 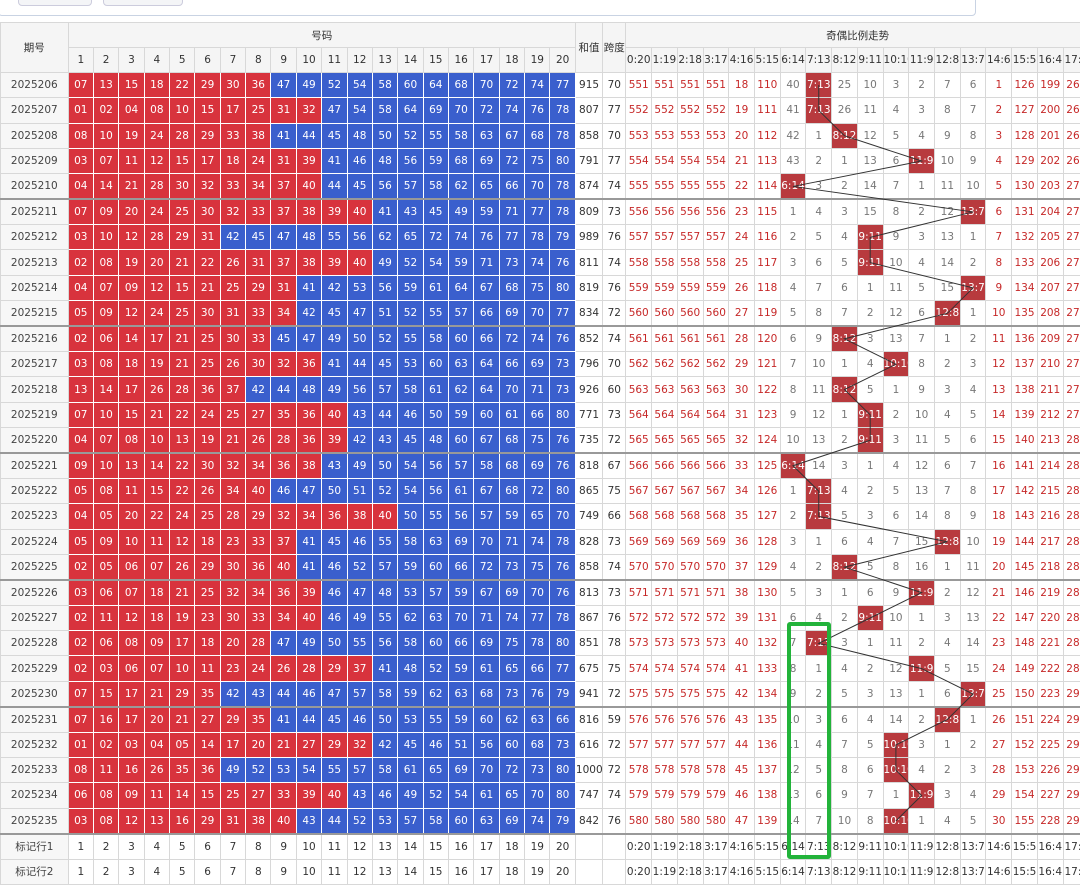 What do you see at coordinates (1050, 567) in the screenshot?
I see `trend-cell: 218` at bounding box center [1050, 567].